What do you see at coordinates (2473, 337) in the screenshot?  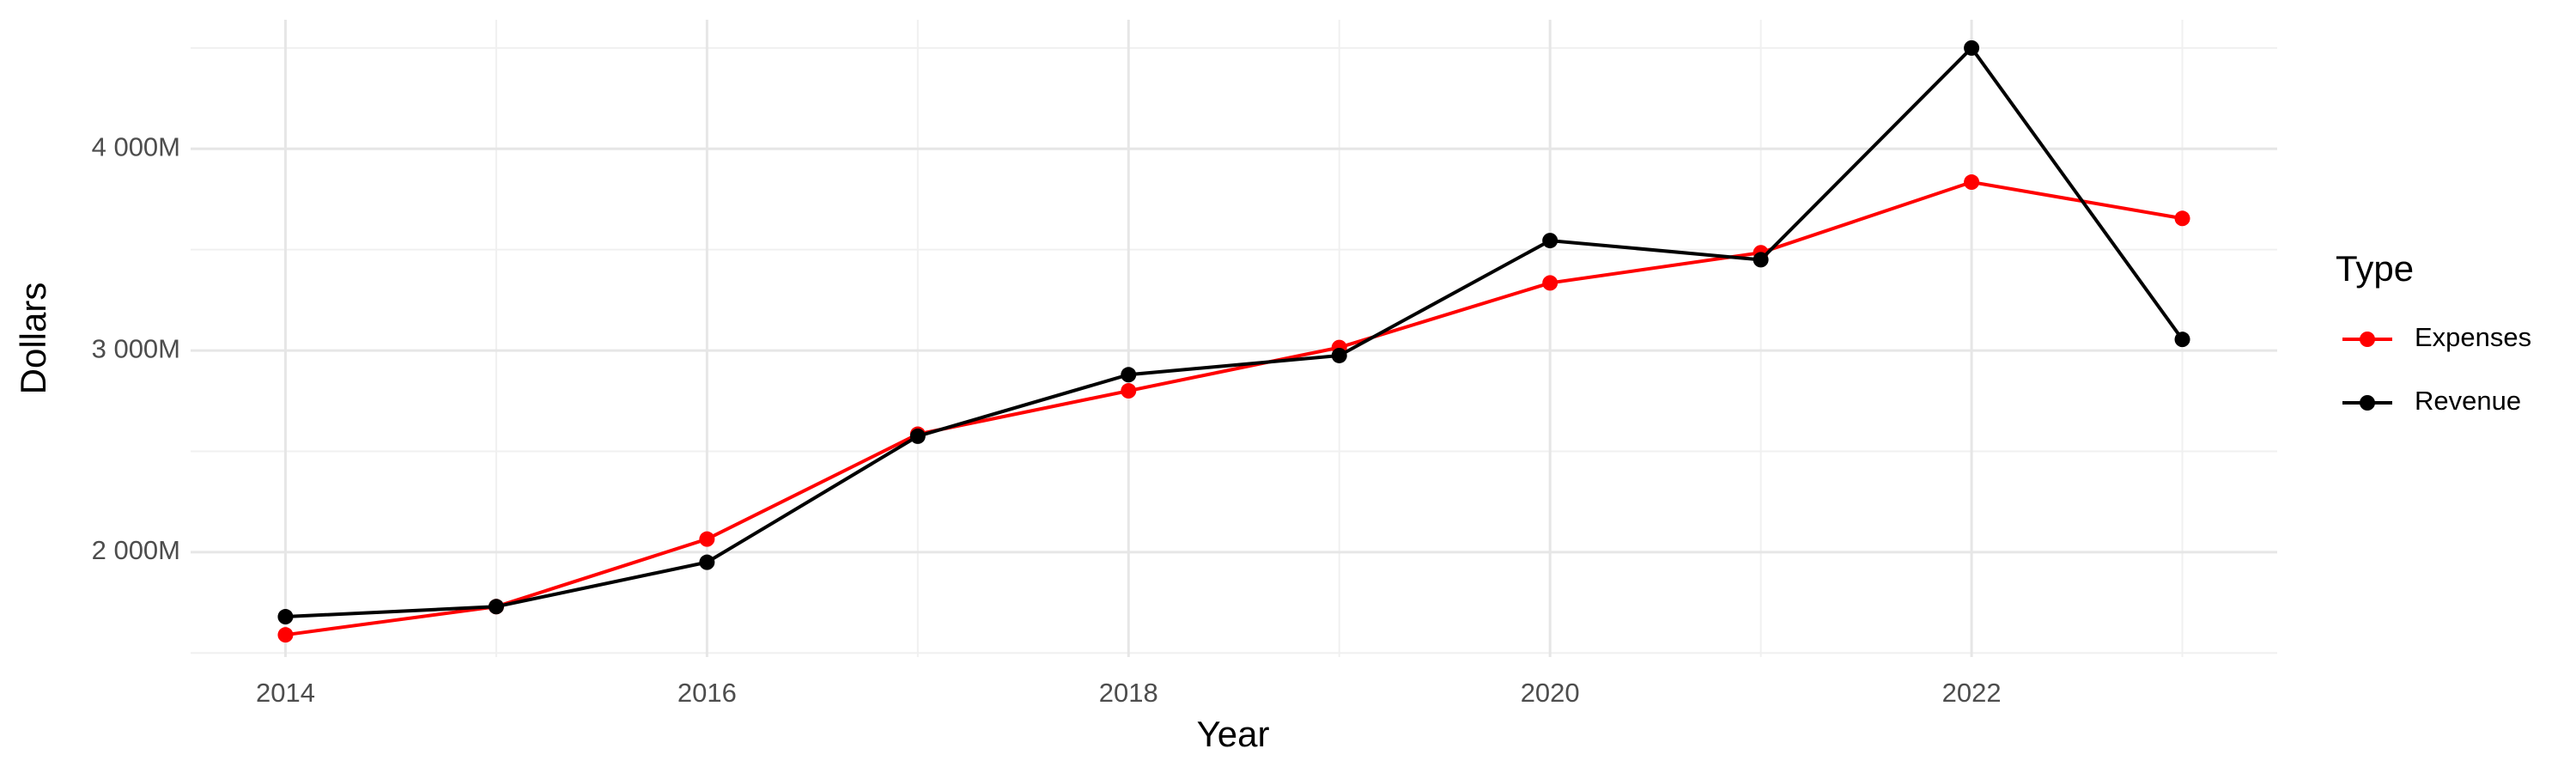 I see `legend-label: Expenses` at bounding box center [2473, 337].